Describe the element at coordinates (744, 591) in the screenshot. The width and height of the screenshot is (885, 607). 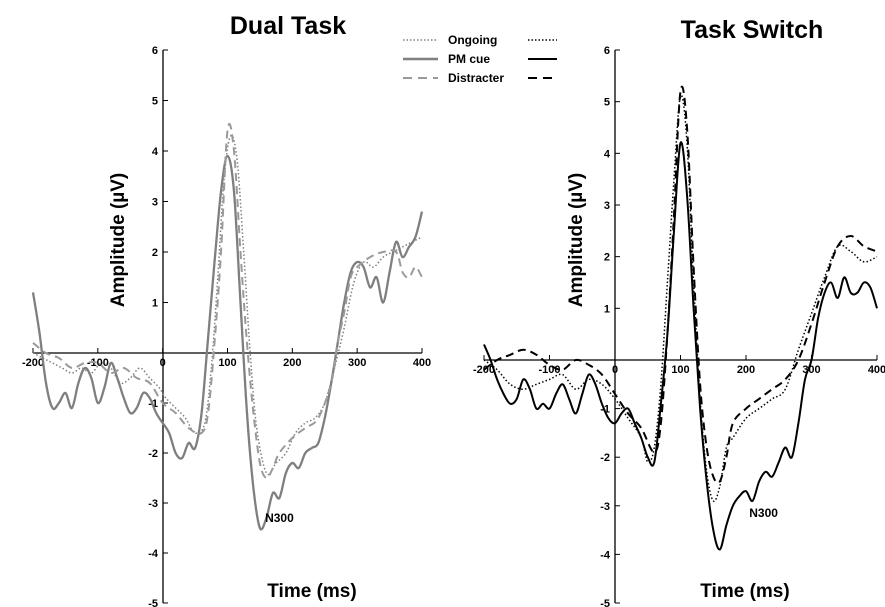
I see `x-axis-label-task-switch: Time (ms)` at that location.